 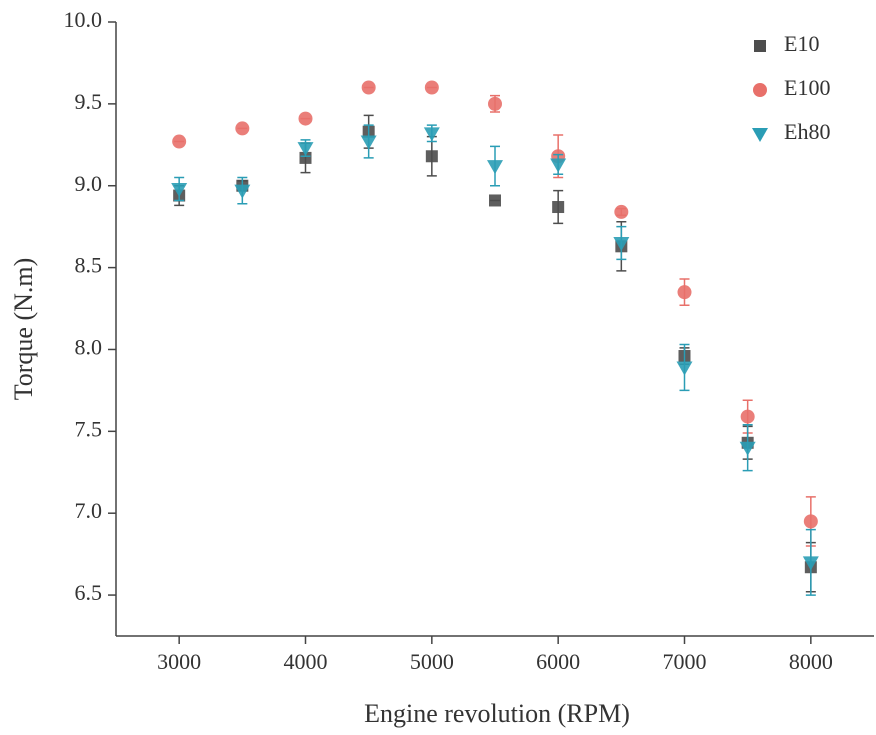 I want to click on x-tick-label: 6000, so click(x=558, y=661).